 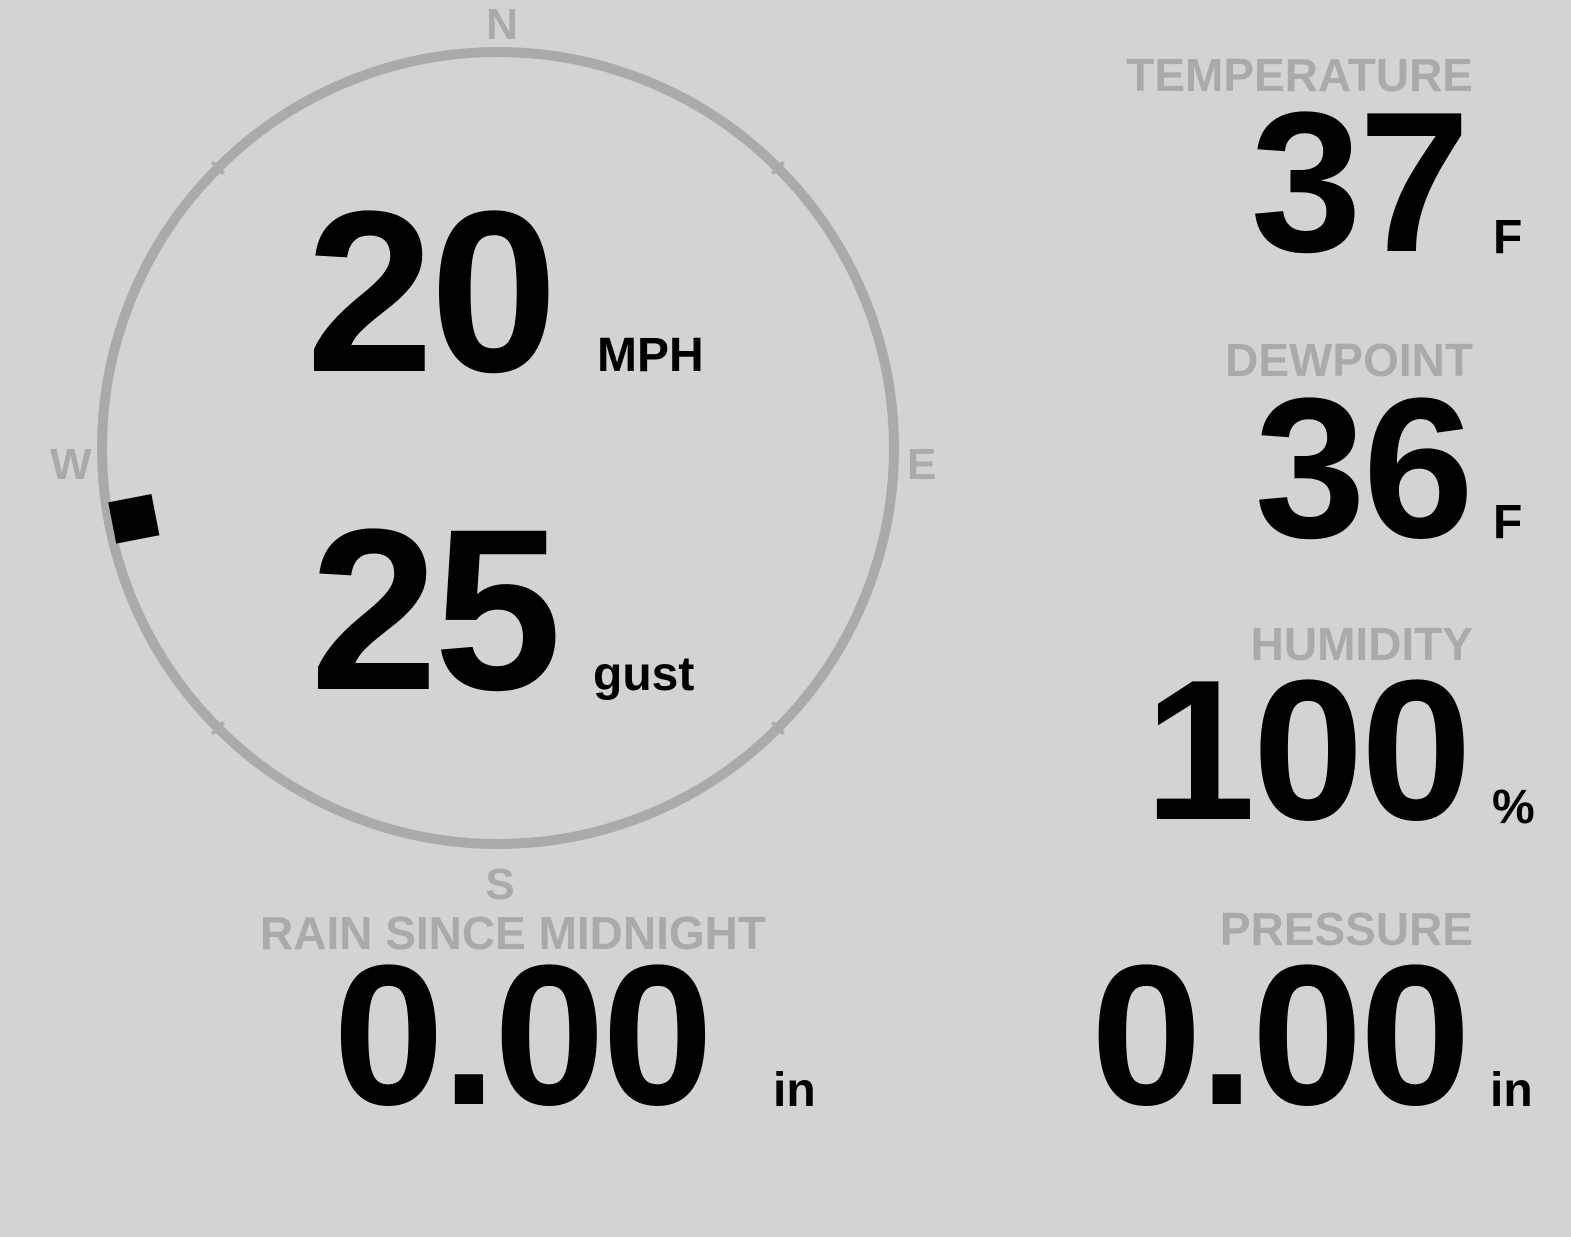 What do you see at coordinates (436, 609) in the screenshot?
I see `wind-gust-value: 25` at bounding box center [436, 609].